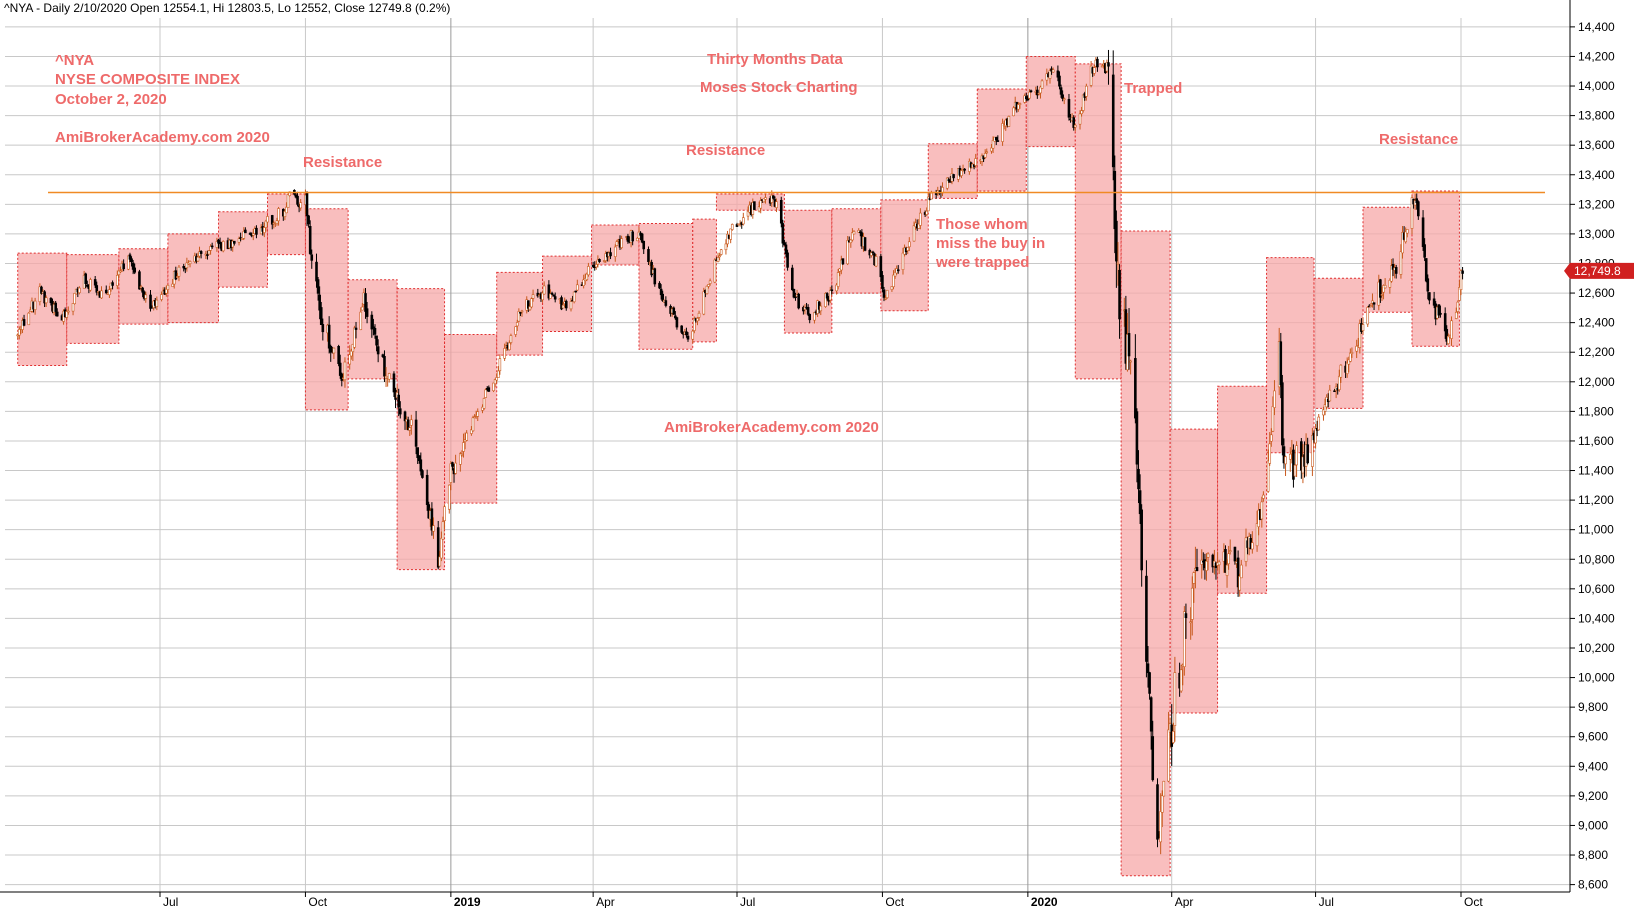 The width and height of the screenshot is (1637, 908). What do you see at coordinates (1596, 86) in the screenshot?
I see `y-tick-label: 14,000` at bounding box center [1596, 86].